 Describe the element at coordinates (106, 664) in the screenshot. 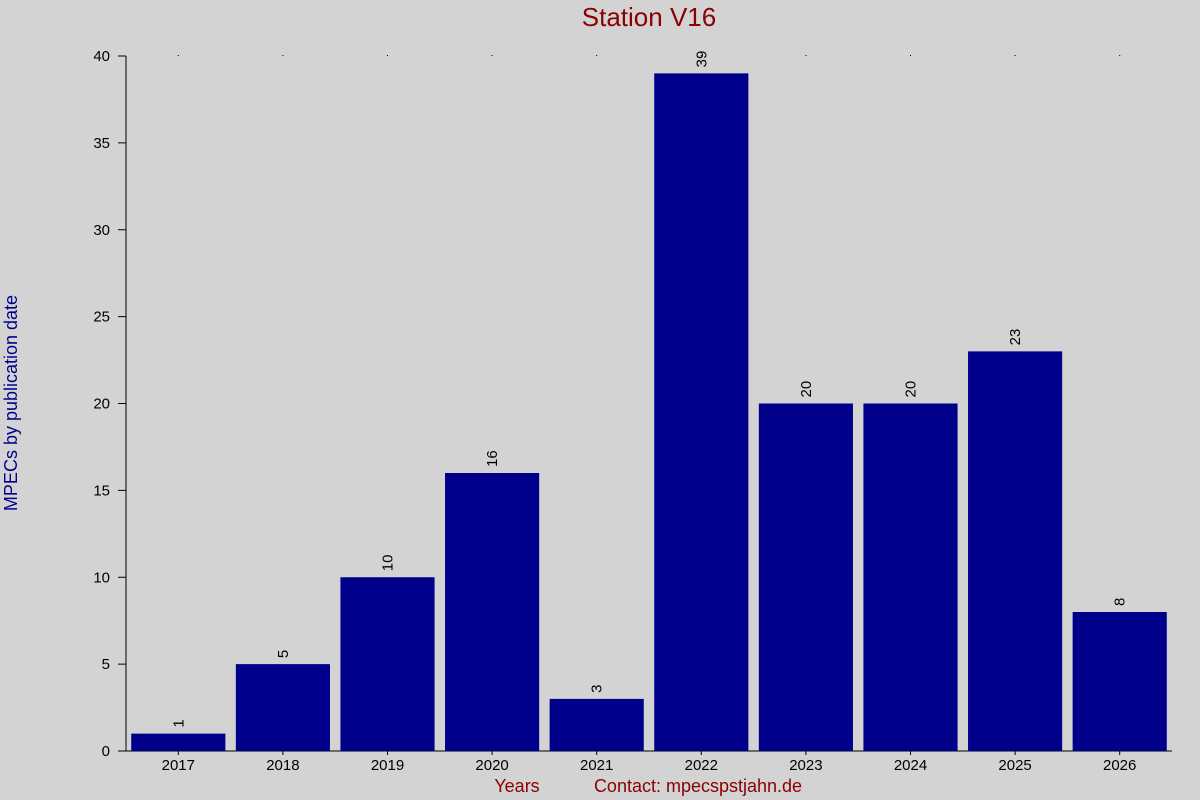

I see `y-tick-label: 5` at that location.